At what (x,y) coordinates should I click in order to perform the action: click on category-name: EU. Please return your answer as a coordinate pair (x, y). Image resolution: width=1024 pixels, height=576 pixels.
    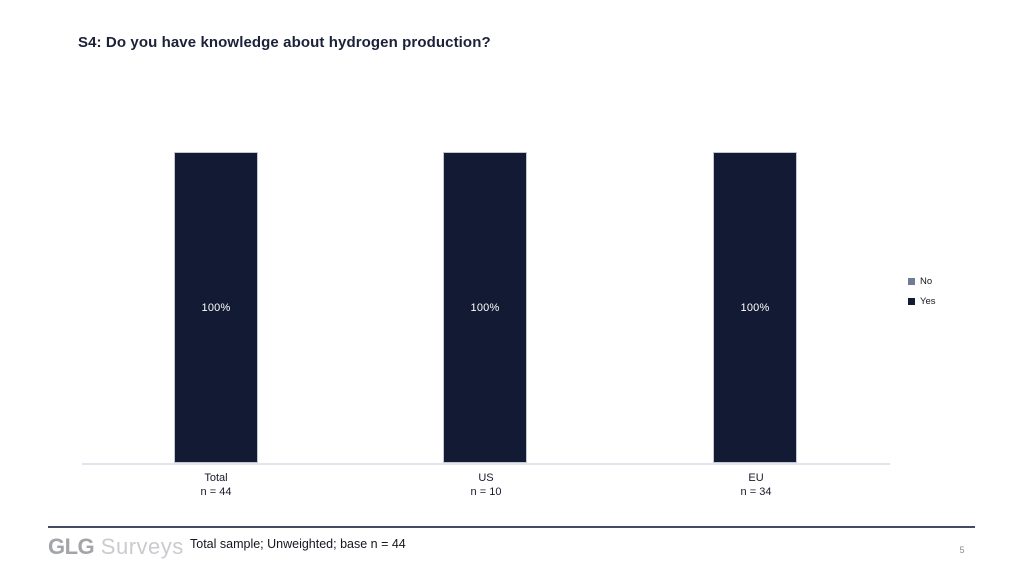
    Looking at the image, I should click on (756, 478).